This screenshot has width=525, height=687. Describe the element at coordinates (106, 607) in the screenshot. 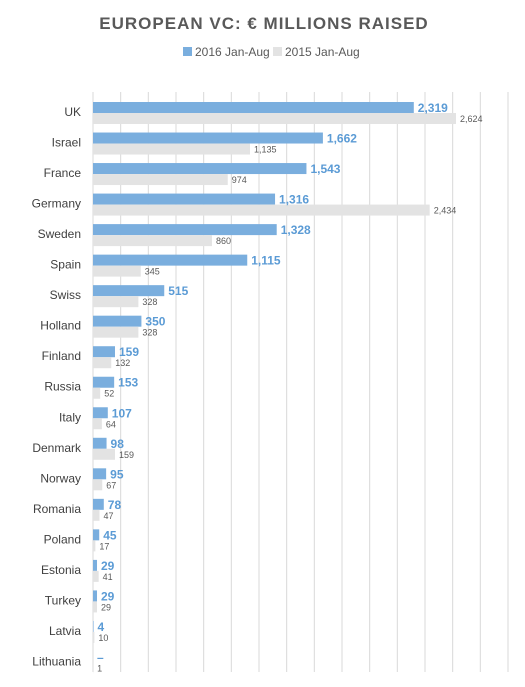

I see `data-label-2015: 29` at that location.